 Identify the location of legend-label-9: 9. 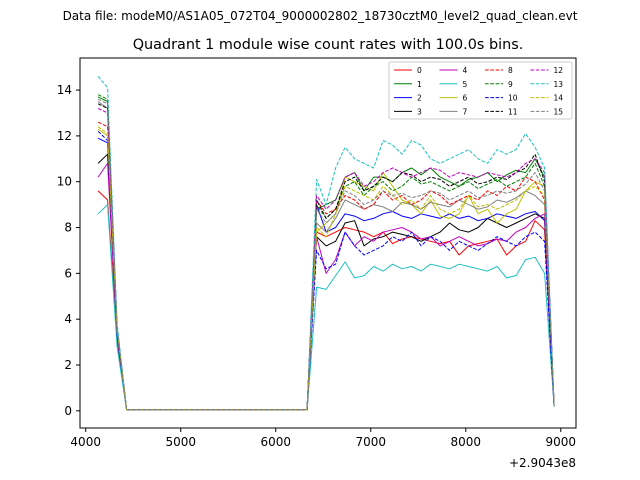
(510, 84).